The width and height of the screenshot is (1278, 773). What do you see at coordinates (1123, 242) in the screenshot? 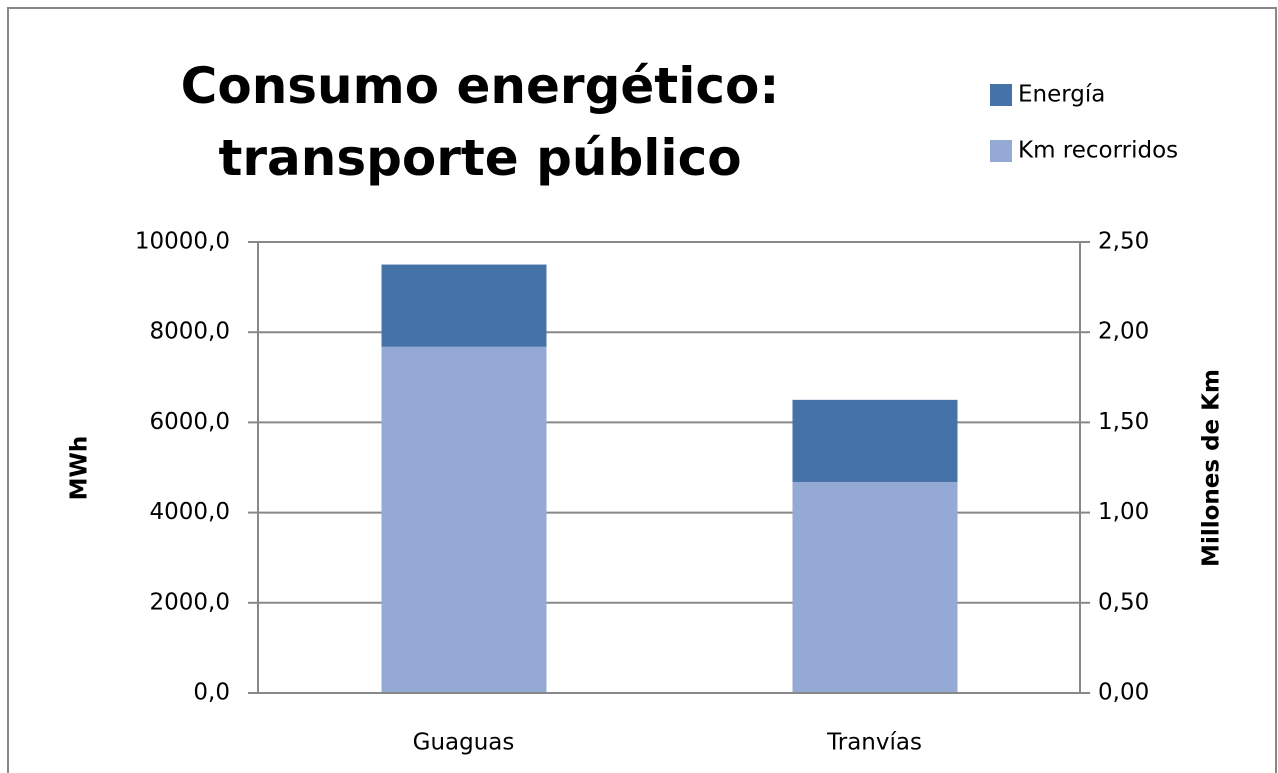
I see `y2-tick-label: 2,50` at bounding box center [1123, 242].